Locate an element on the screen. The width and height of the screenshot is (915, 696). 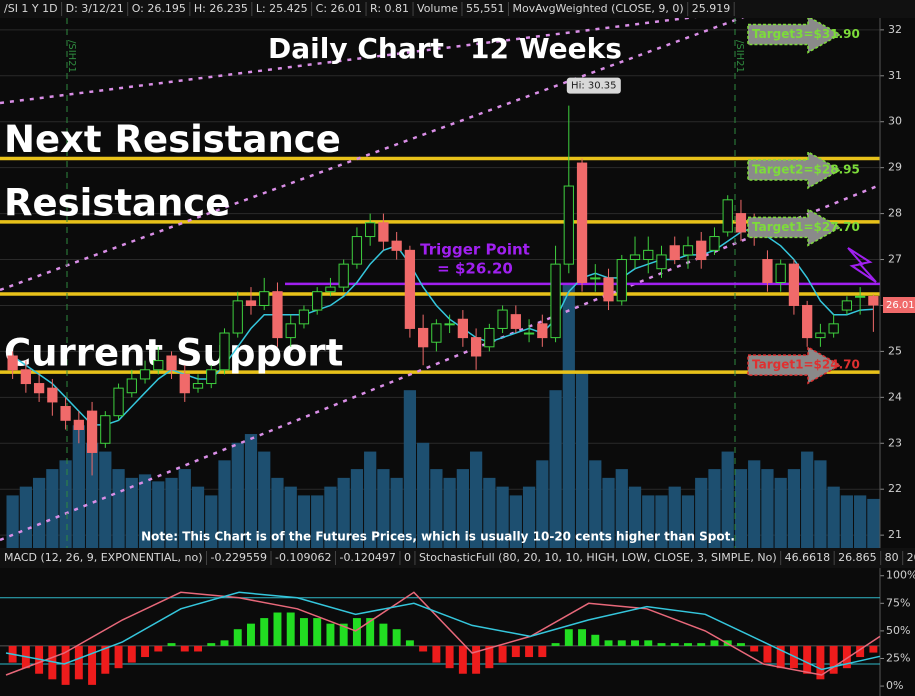
level-label: Next Resistance is located at coordinates (172, 139).